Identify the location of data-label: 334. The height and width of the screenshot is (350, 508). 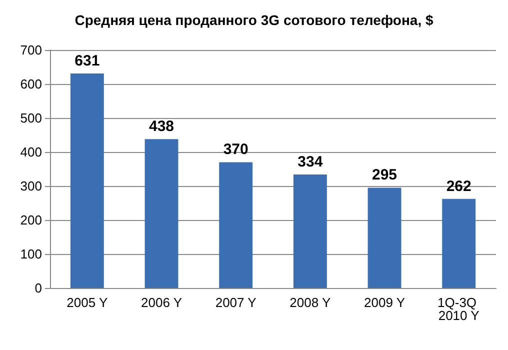
(311, 161).